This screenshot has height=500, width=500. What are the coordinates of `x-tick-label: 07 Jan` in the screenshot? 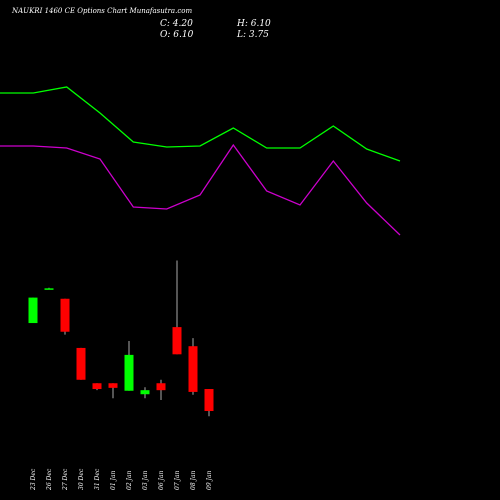 It's located at (177, 480).